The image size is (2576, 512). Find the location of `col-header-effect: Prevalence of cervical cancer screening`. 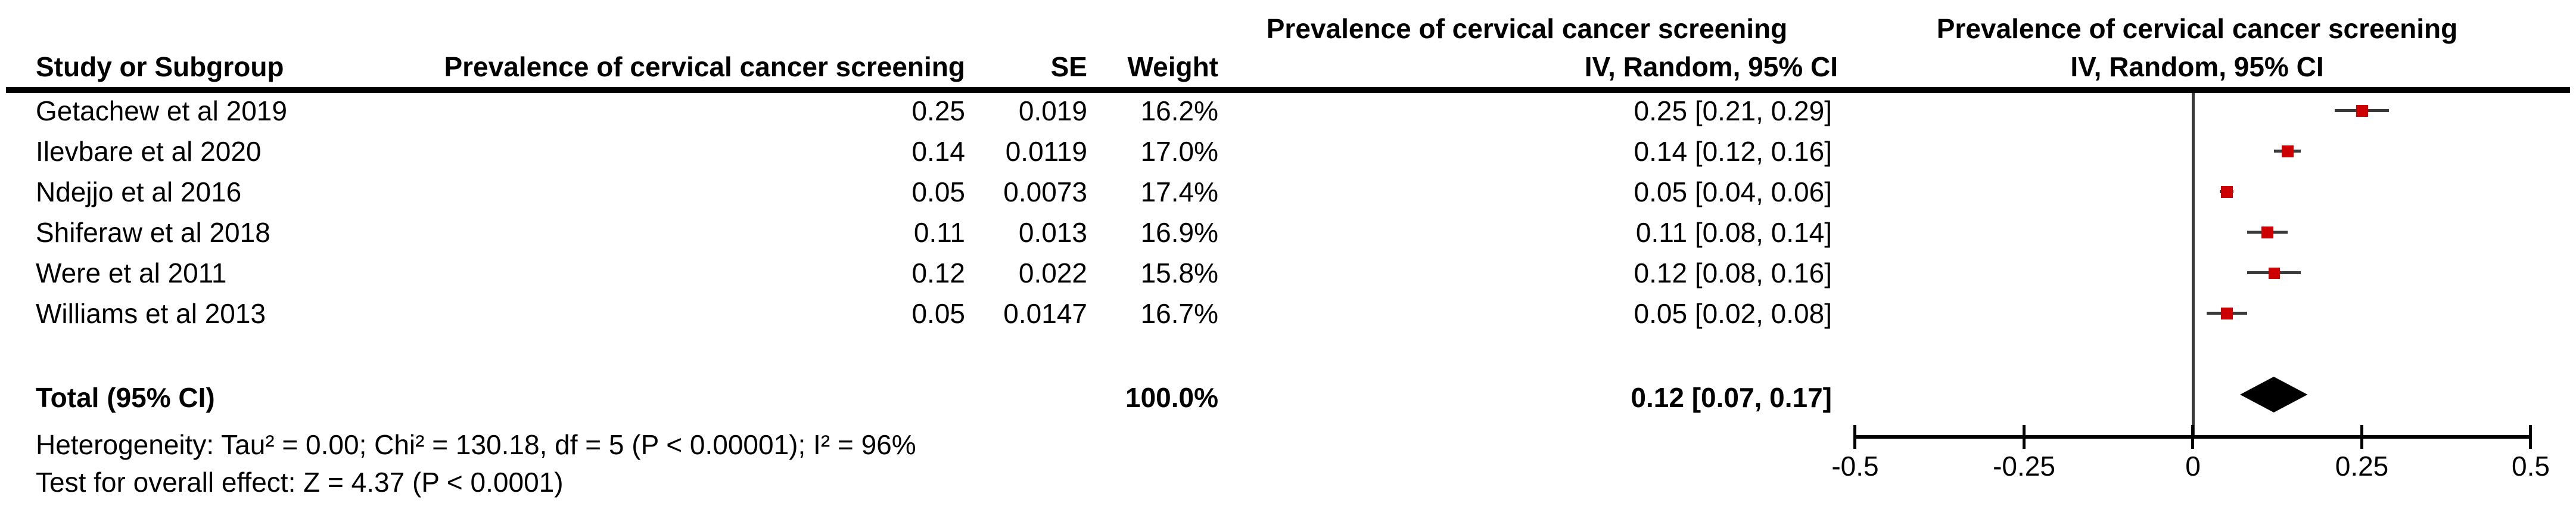

col-header-effect: Prevalence of cervical cancer screening is located at coordinates (704, 66).